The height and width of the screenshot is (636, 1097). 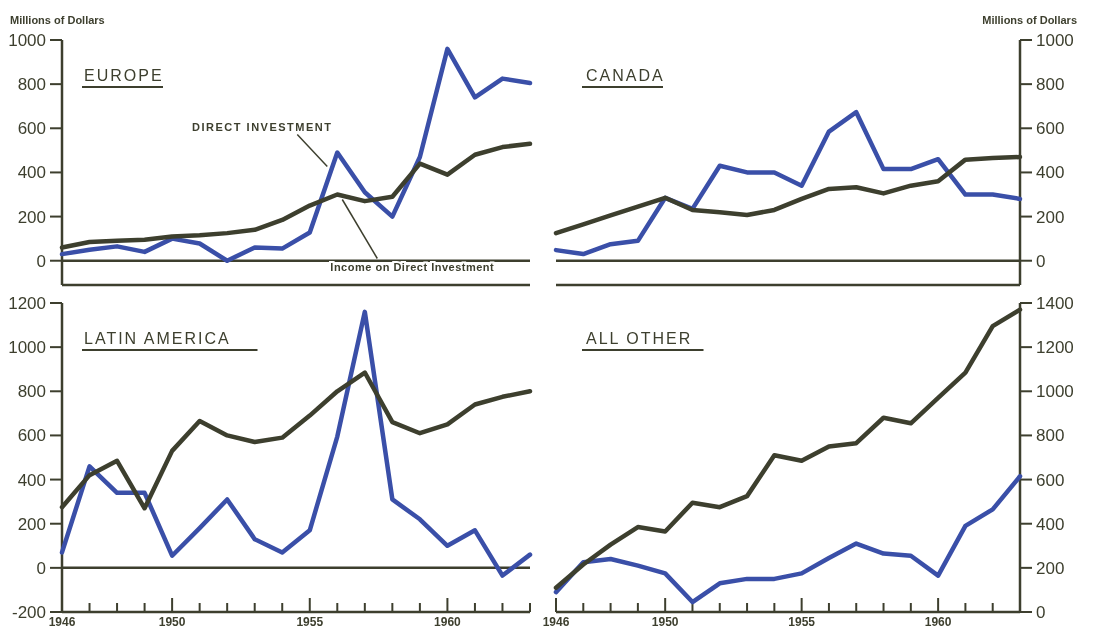 I want to click on y2-axis-title: Millions of Dollars, so click(x=1029, y=20).